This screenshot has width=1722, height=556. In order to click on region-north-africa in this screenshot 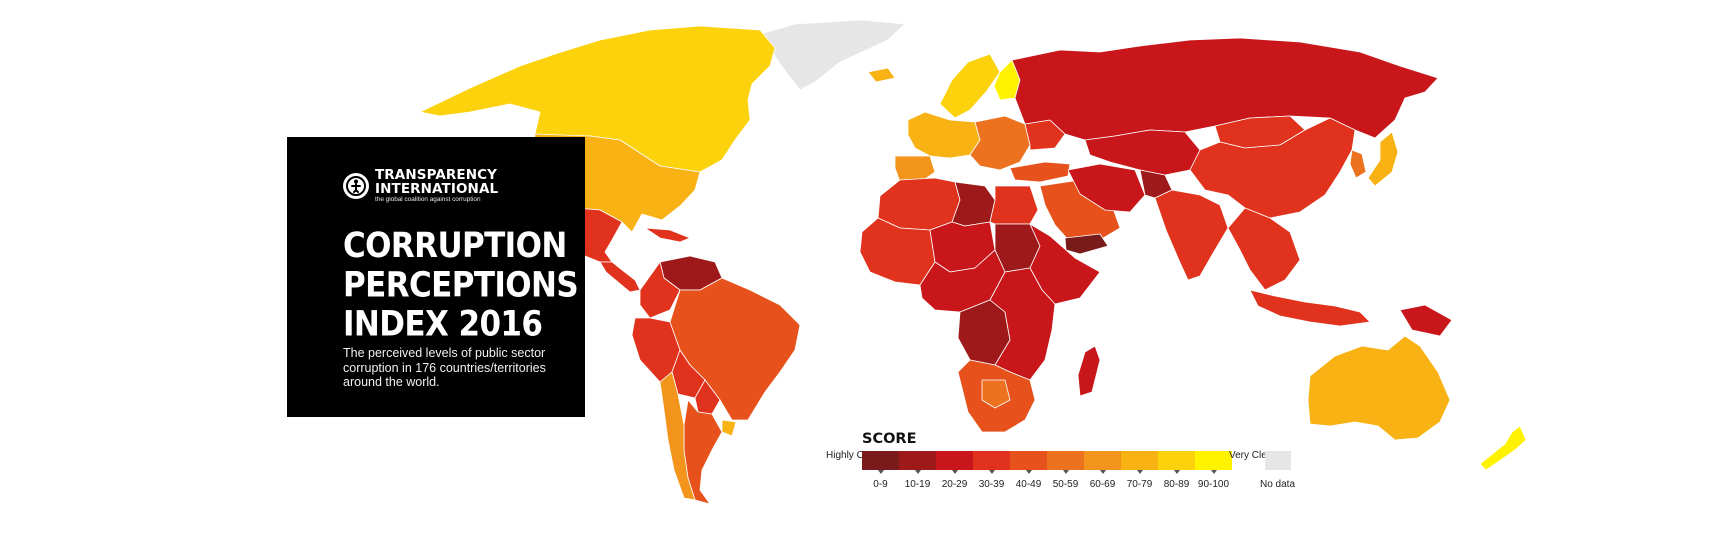, I will do `click(919, 204)`.